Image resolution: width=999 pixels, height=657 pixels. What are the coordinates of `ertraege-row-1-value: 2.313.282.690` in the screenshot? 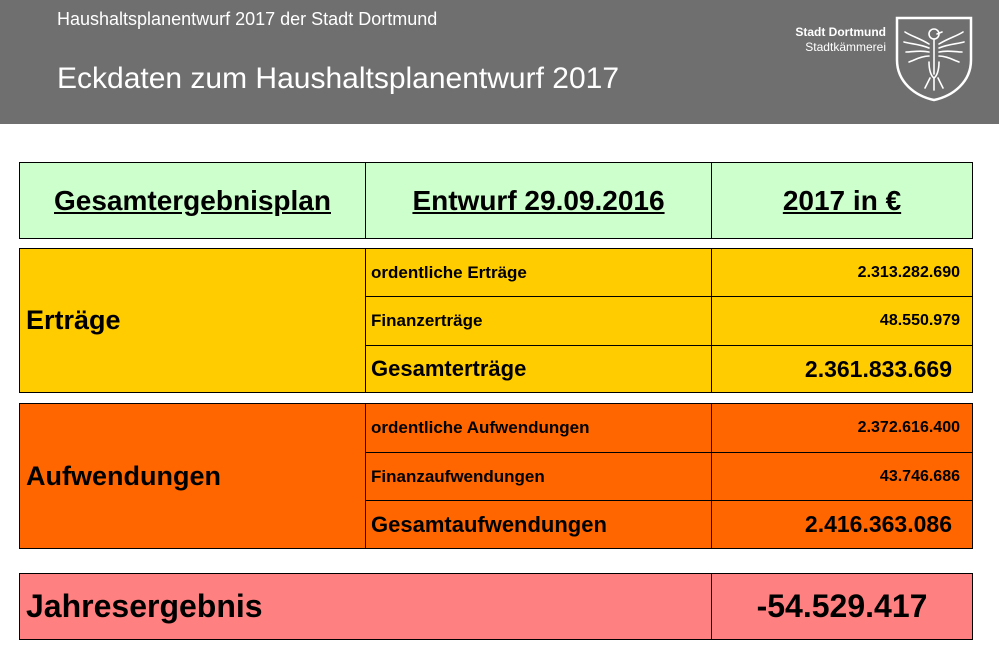 It's located at (842, 272).